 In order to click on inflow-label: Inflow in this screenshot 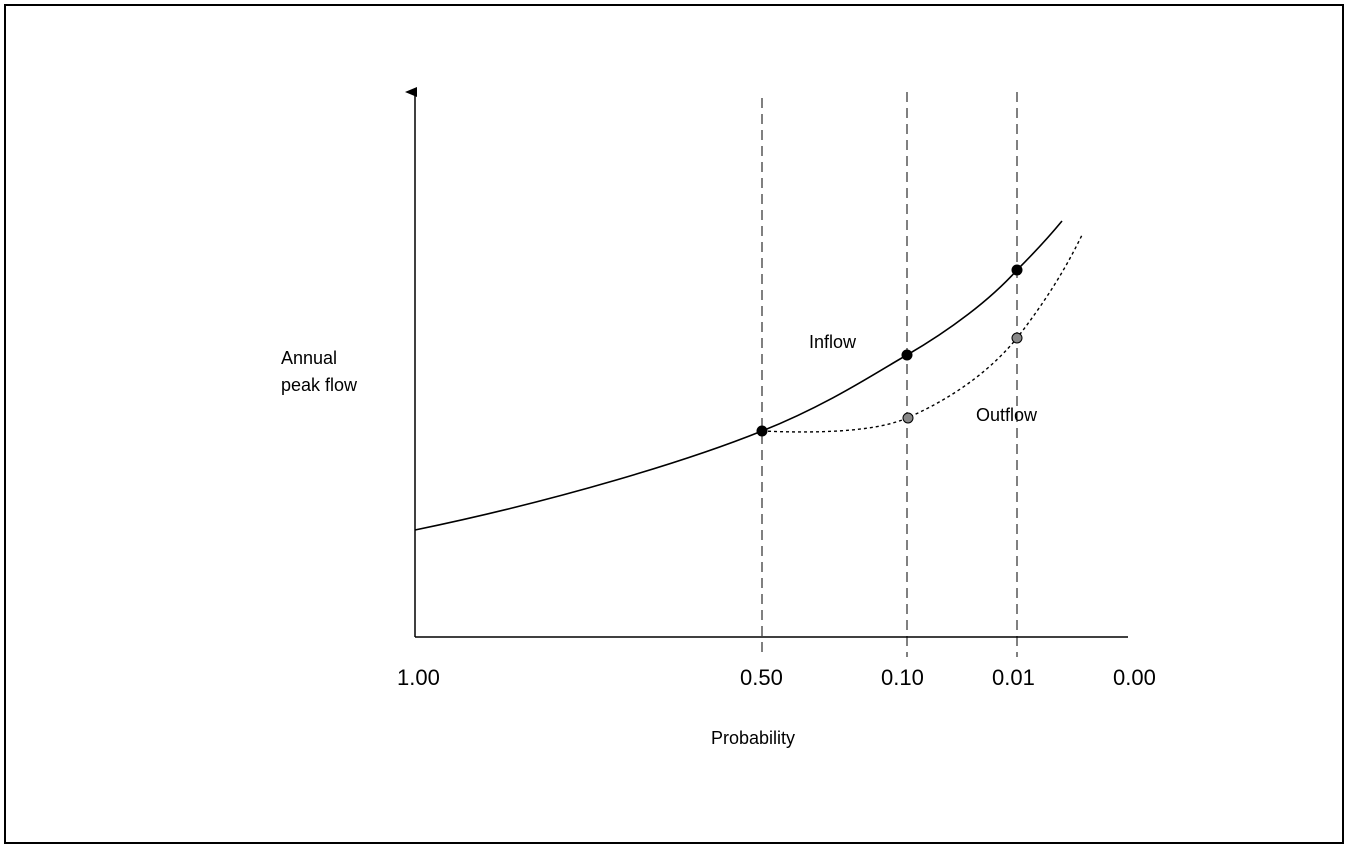, I will do `click(833, 342)`.